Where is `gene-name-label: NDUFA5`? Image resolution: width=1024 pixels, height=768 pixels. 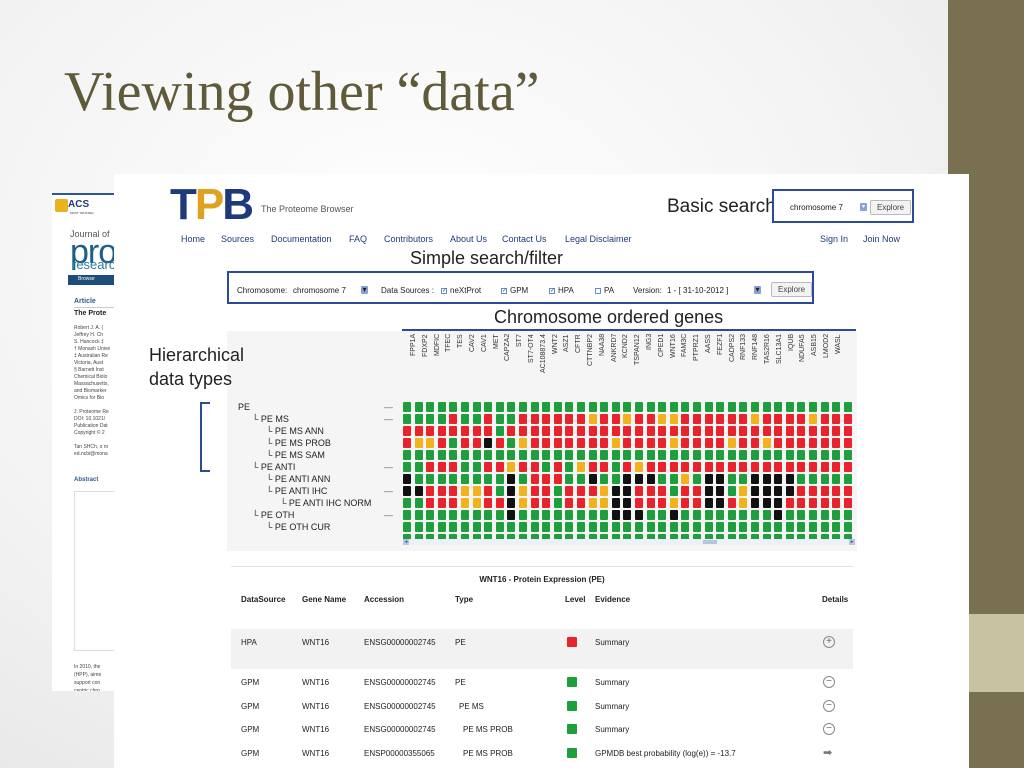 gene-name-label: NDUFA5 is located at coordinates (803, 348).